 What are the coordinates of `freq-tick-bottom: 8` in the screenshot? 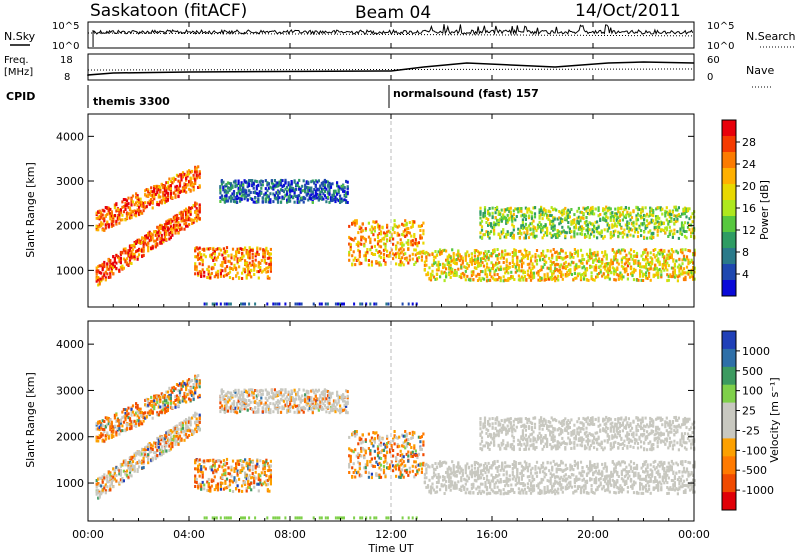 It's located at (67, 77).